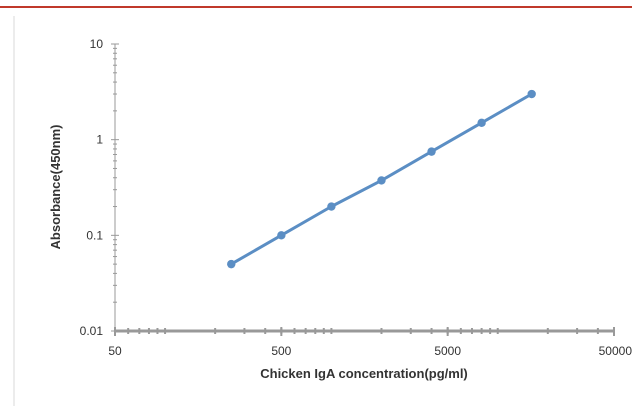  I want to click on x-tick-label: 50000, so click(615, 351).